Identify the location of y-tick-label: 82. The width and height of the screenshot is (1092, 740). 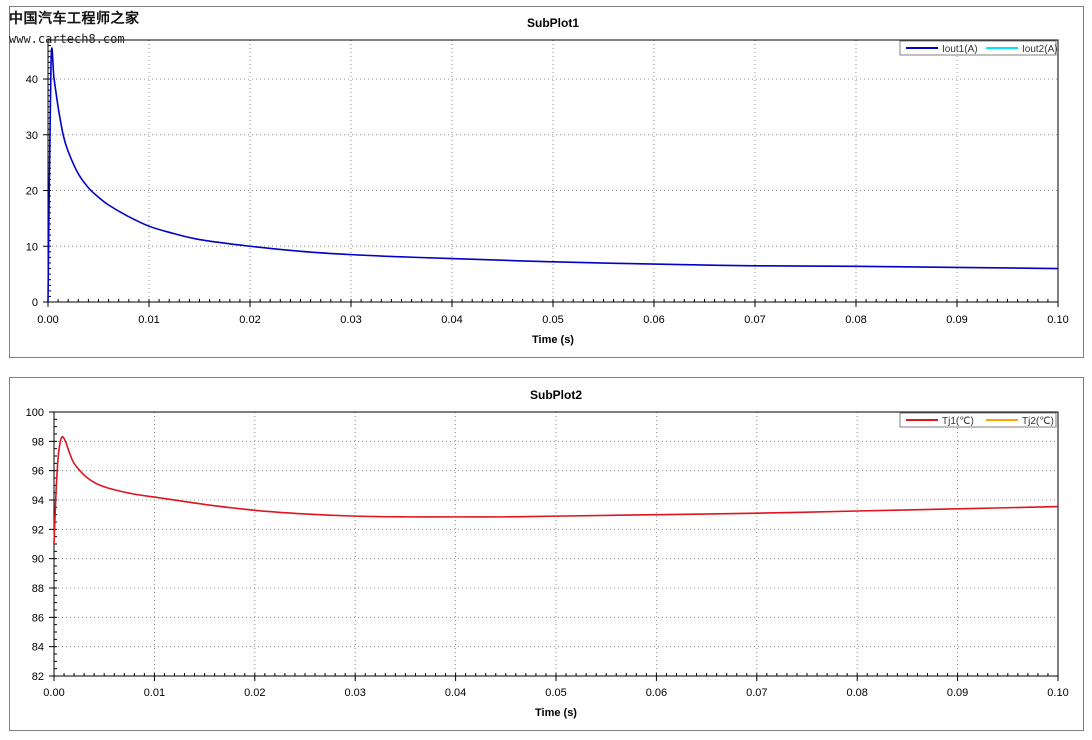
(38, 677).